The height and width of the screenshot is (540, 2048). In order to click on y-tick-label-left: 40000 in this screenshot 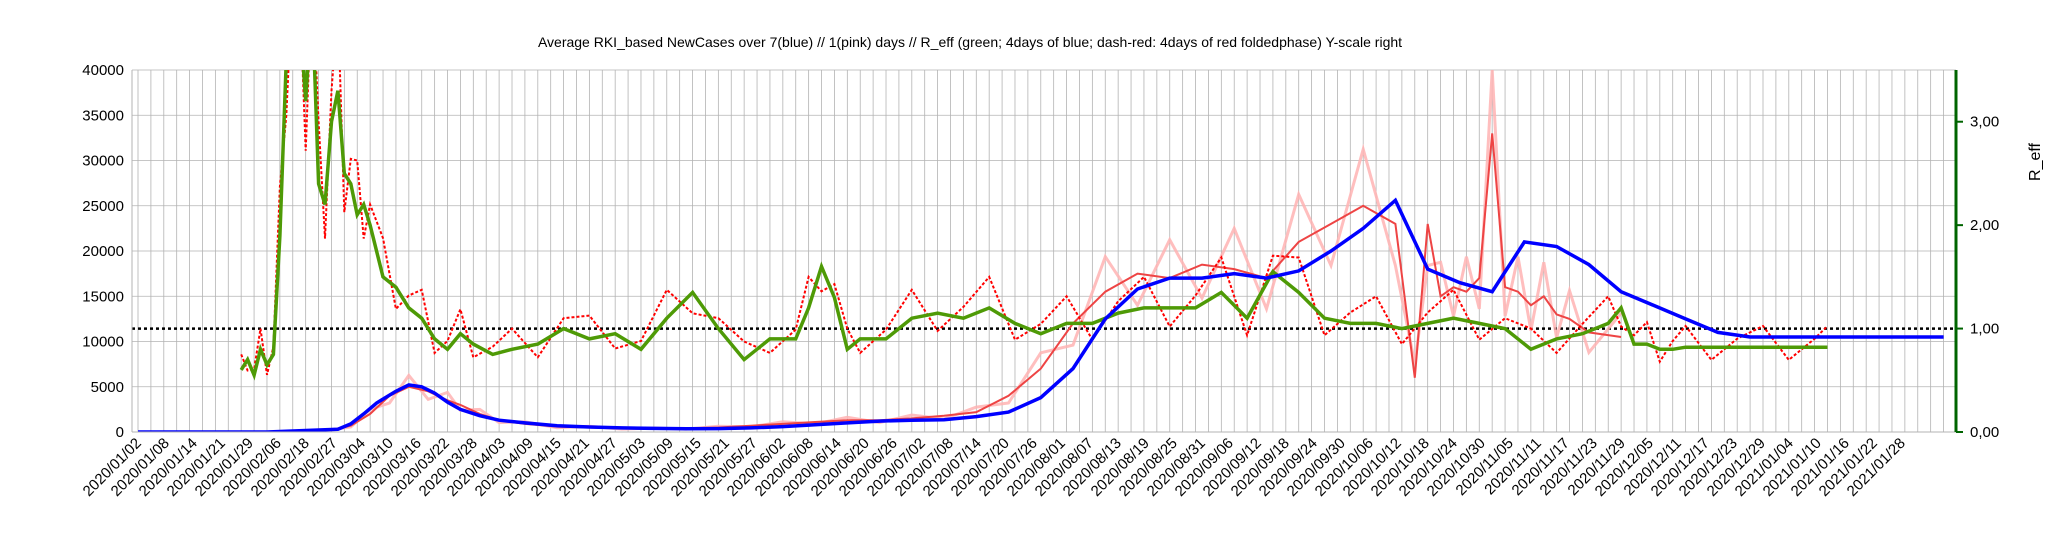, I will do `click(103, 70)`.